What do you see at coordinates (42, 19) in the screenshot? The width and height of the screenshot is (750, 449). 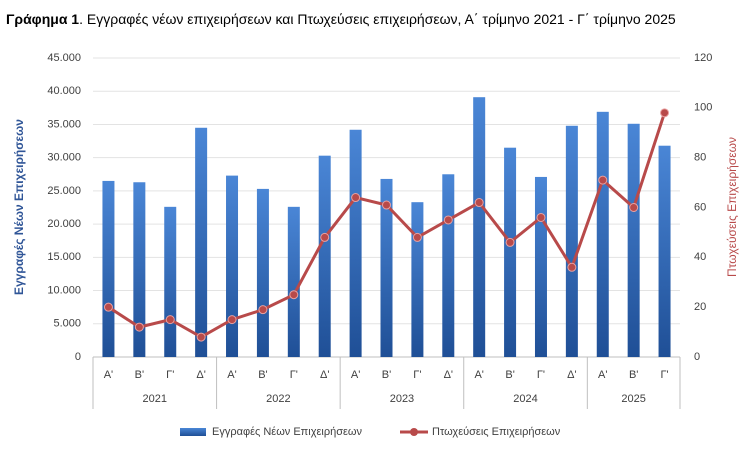 I see `title-prefix: Γράφημα 1` at bounding box center [42, 19].